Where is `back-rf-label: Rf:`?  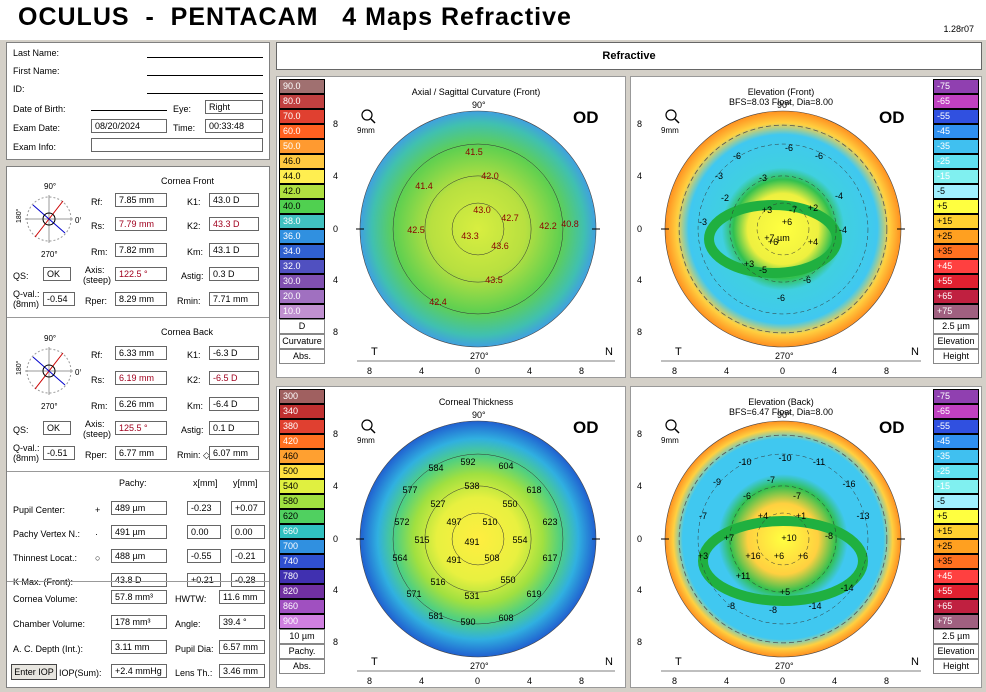 back-rf-label: Rf: is located at coordinates (97, 355).